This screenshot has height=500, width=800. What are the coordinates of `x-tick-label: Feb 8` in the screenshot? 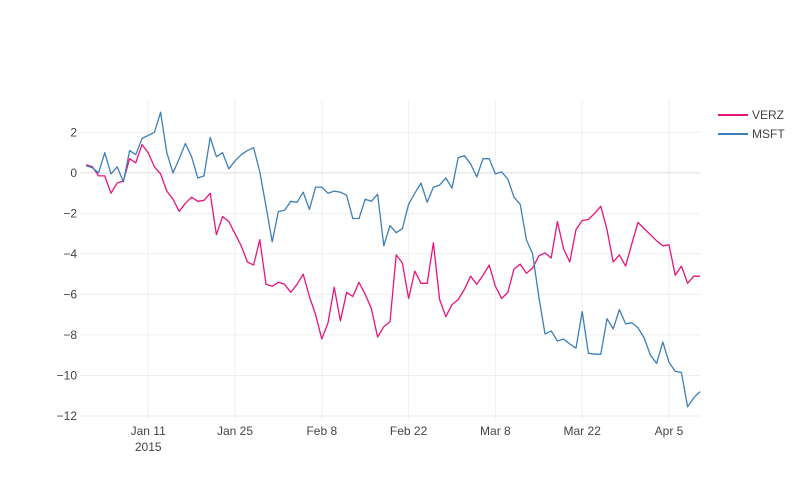 It's located at (321, 431).